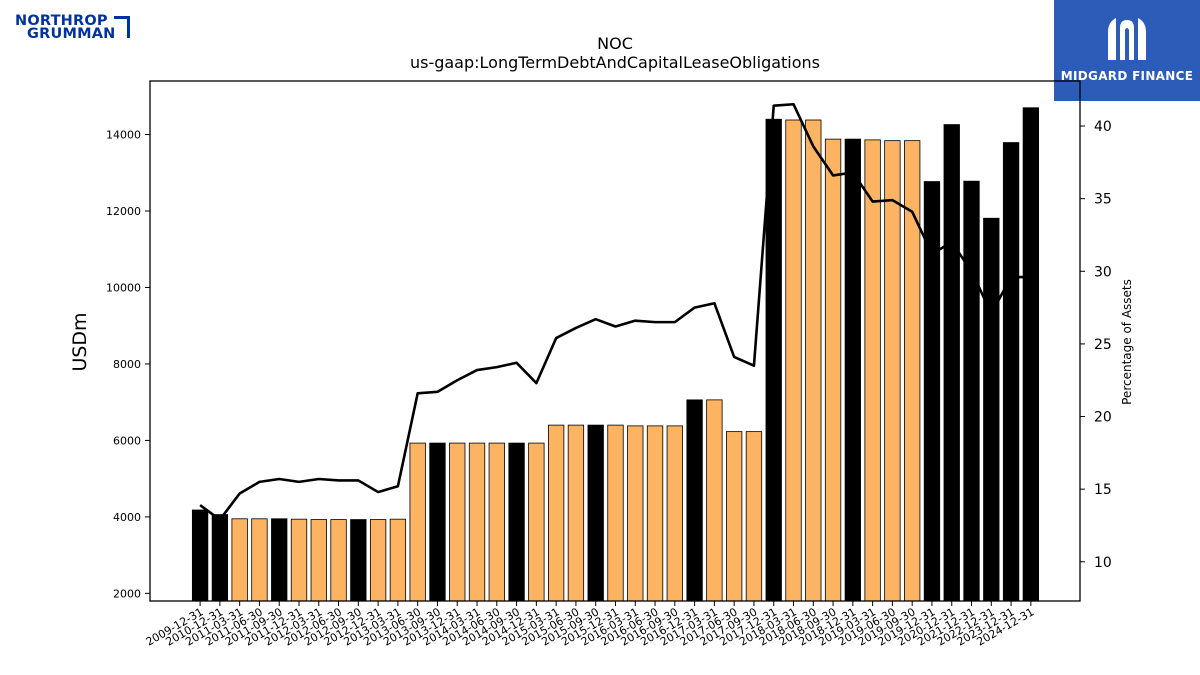 This screenshot has width=1200, height=675. Describe the element at coordinates (1103, 200) in the screenshot. I see `y2-tick-label: 35` at that location.